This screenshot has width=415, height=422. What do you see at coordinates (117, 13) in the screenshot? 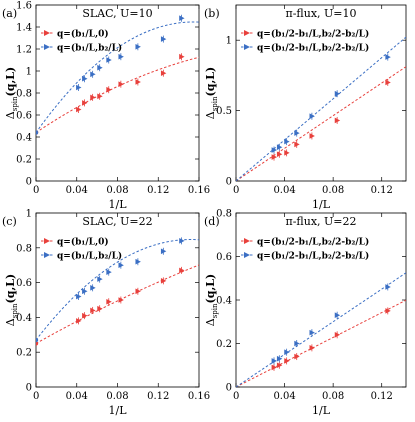
I see `panel-title: SLAC, U=10` at bounding box center [117, 13].